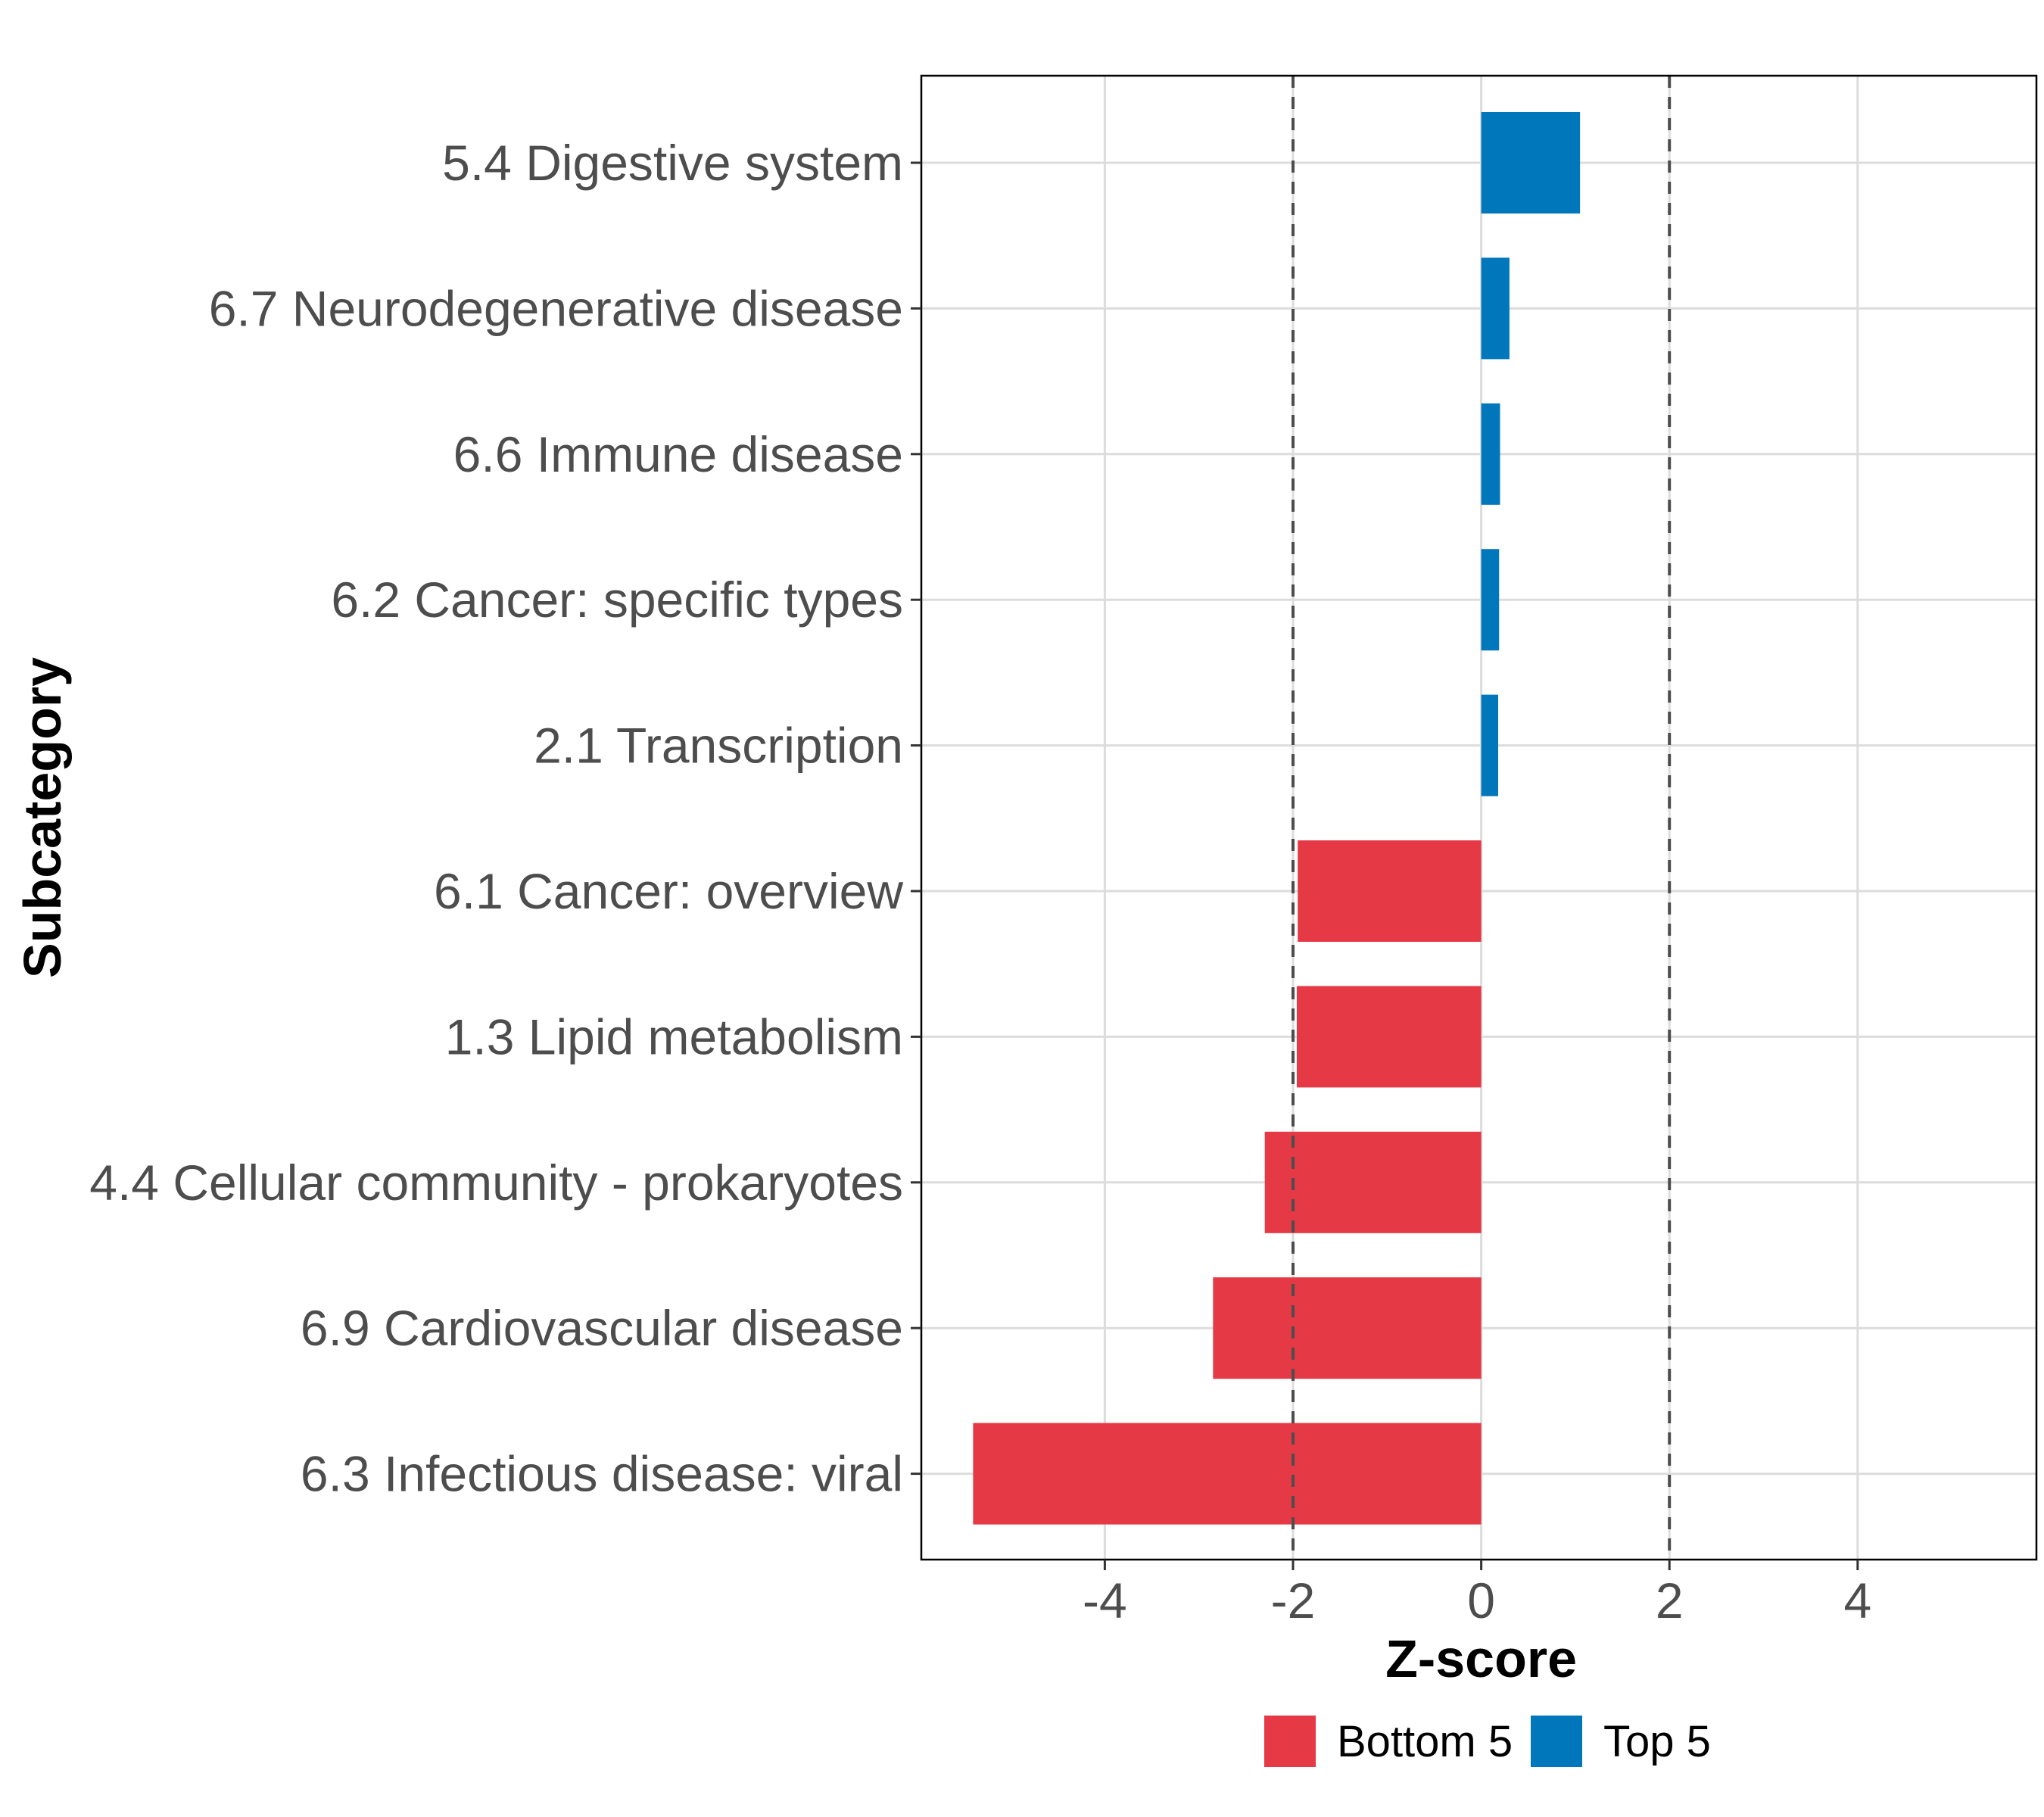  What do you see at coordinates (496, 1183) in the screenshot?
I see `y-tick-label: 4.4 Cellular community - prokaryotes` at bounding box center [496, 1183].